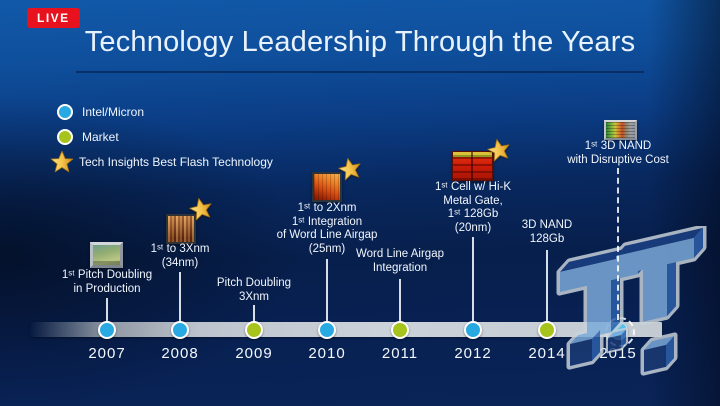  I want to click on tweaktown-watermark-logo, so click(632, 304).